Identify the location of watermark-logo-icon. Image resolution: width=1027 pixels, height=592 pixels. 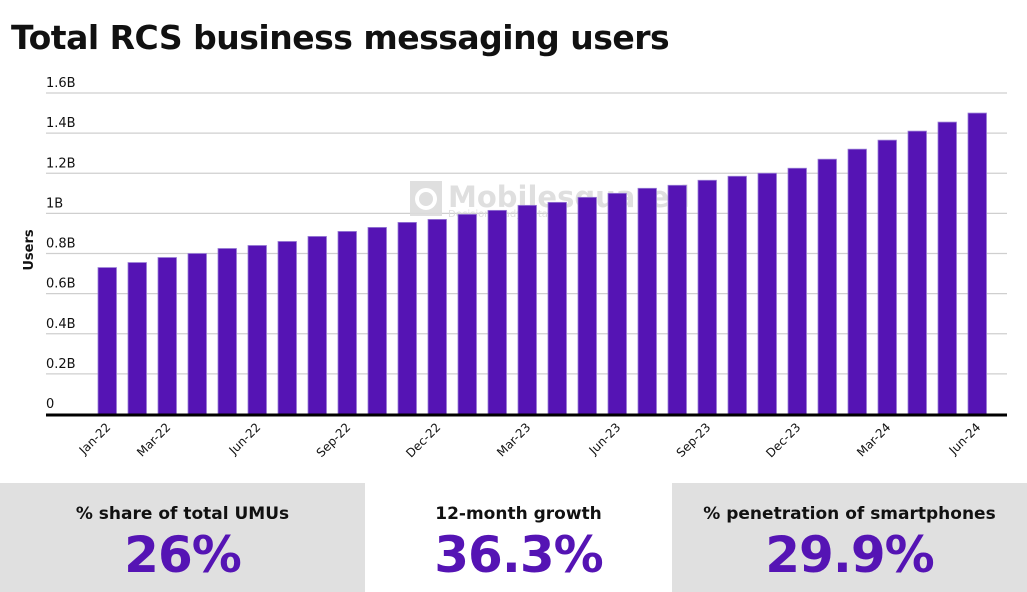
(426, 198).